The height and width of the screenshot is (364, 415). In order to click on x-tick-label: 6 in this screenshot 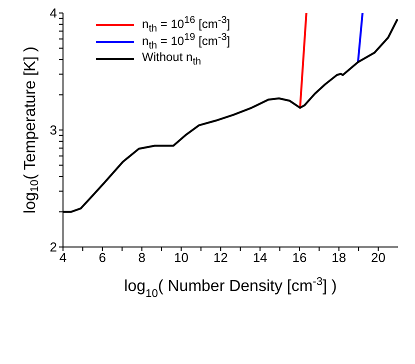, I will do `click(102, 258)`.